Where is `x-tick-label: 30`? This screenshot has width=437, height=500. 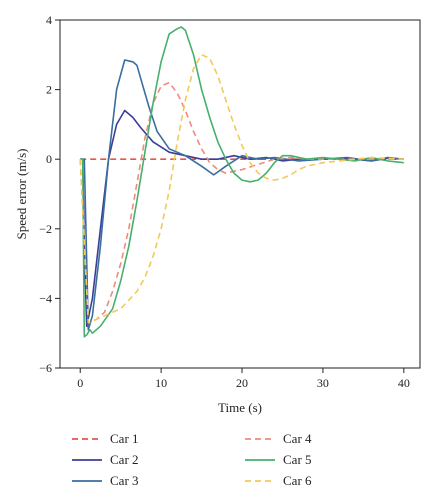
x-tick-label: 30 is located at coordinates (323, 383).